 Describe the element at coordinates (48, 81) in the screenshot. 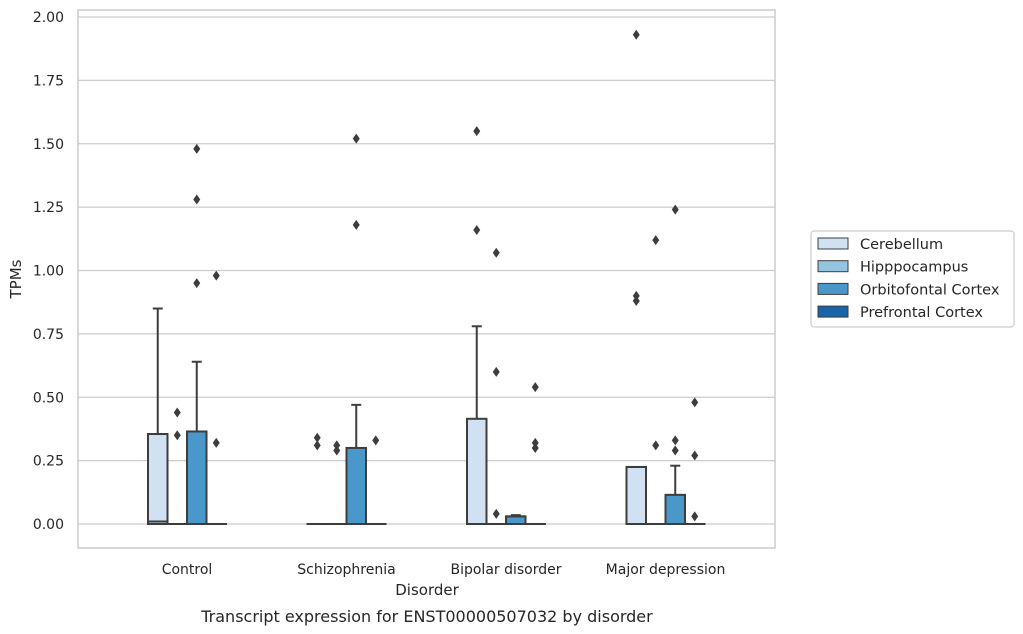

I see `y-tick-label: 1.75` at that location.